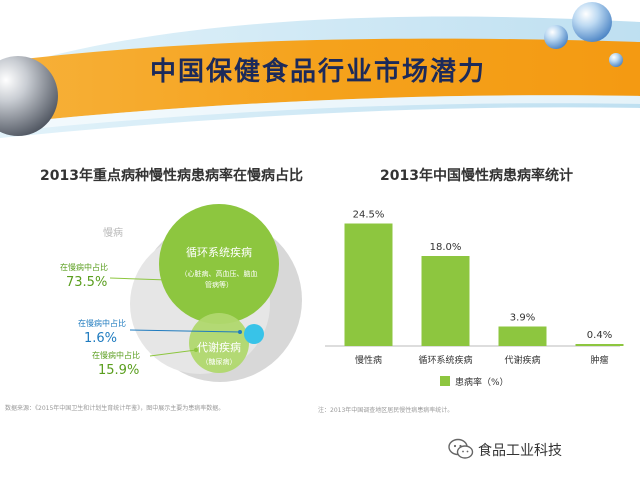  Describe the element at coordinates (219, 264) in the screenshot. I see `circulatory-disease-circle` at that location.